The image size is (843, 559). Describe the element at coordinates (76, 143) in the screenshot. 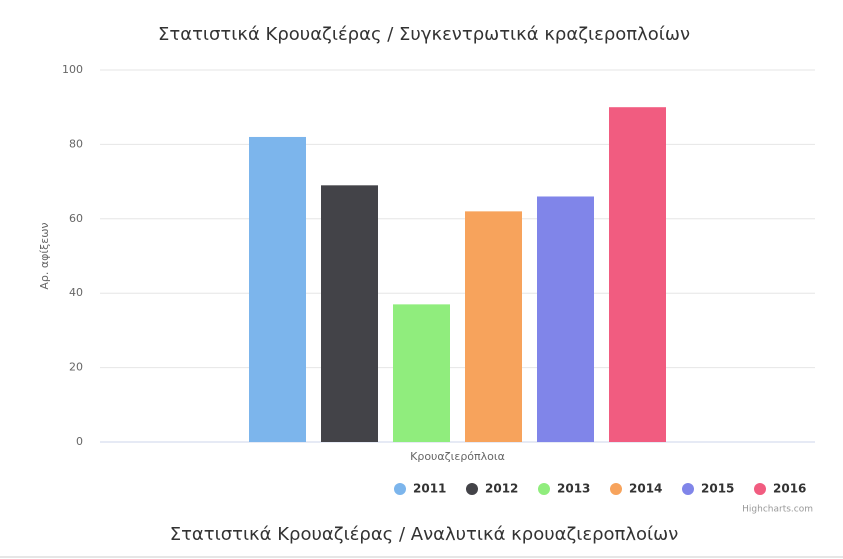

I see `y-tick-label: 80` at that location.